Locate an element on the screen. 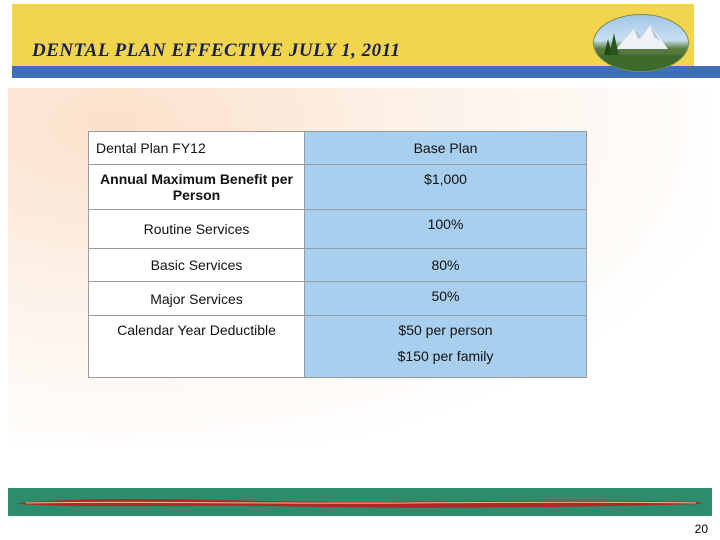  table-row: Annual Maximum Benefit per Person $1,000 is located at coordinates (337, 187).